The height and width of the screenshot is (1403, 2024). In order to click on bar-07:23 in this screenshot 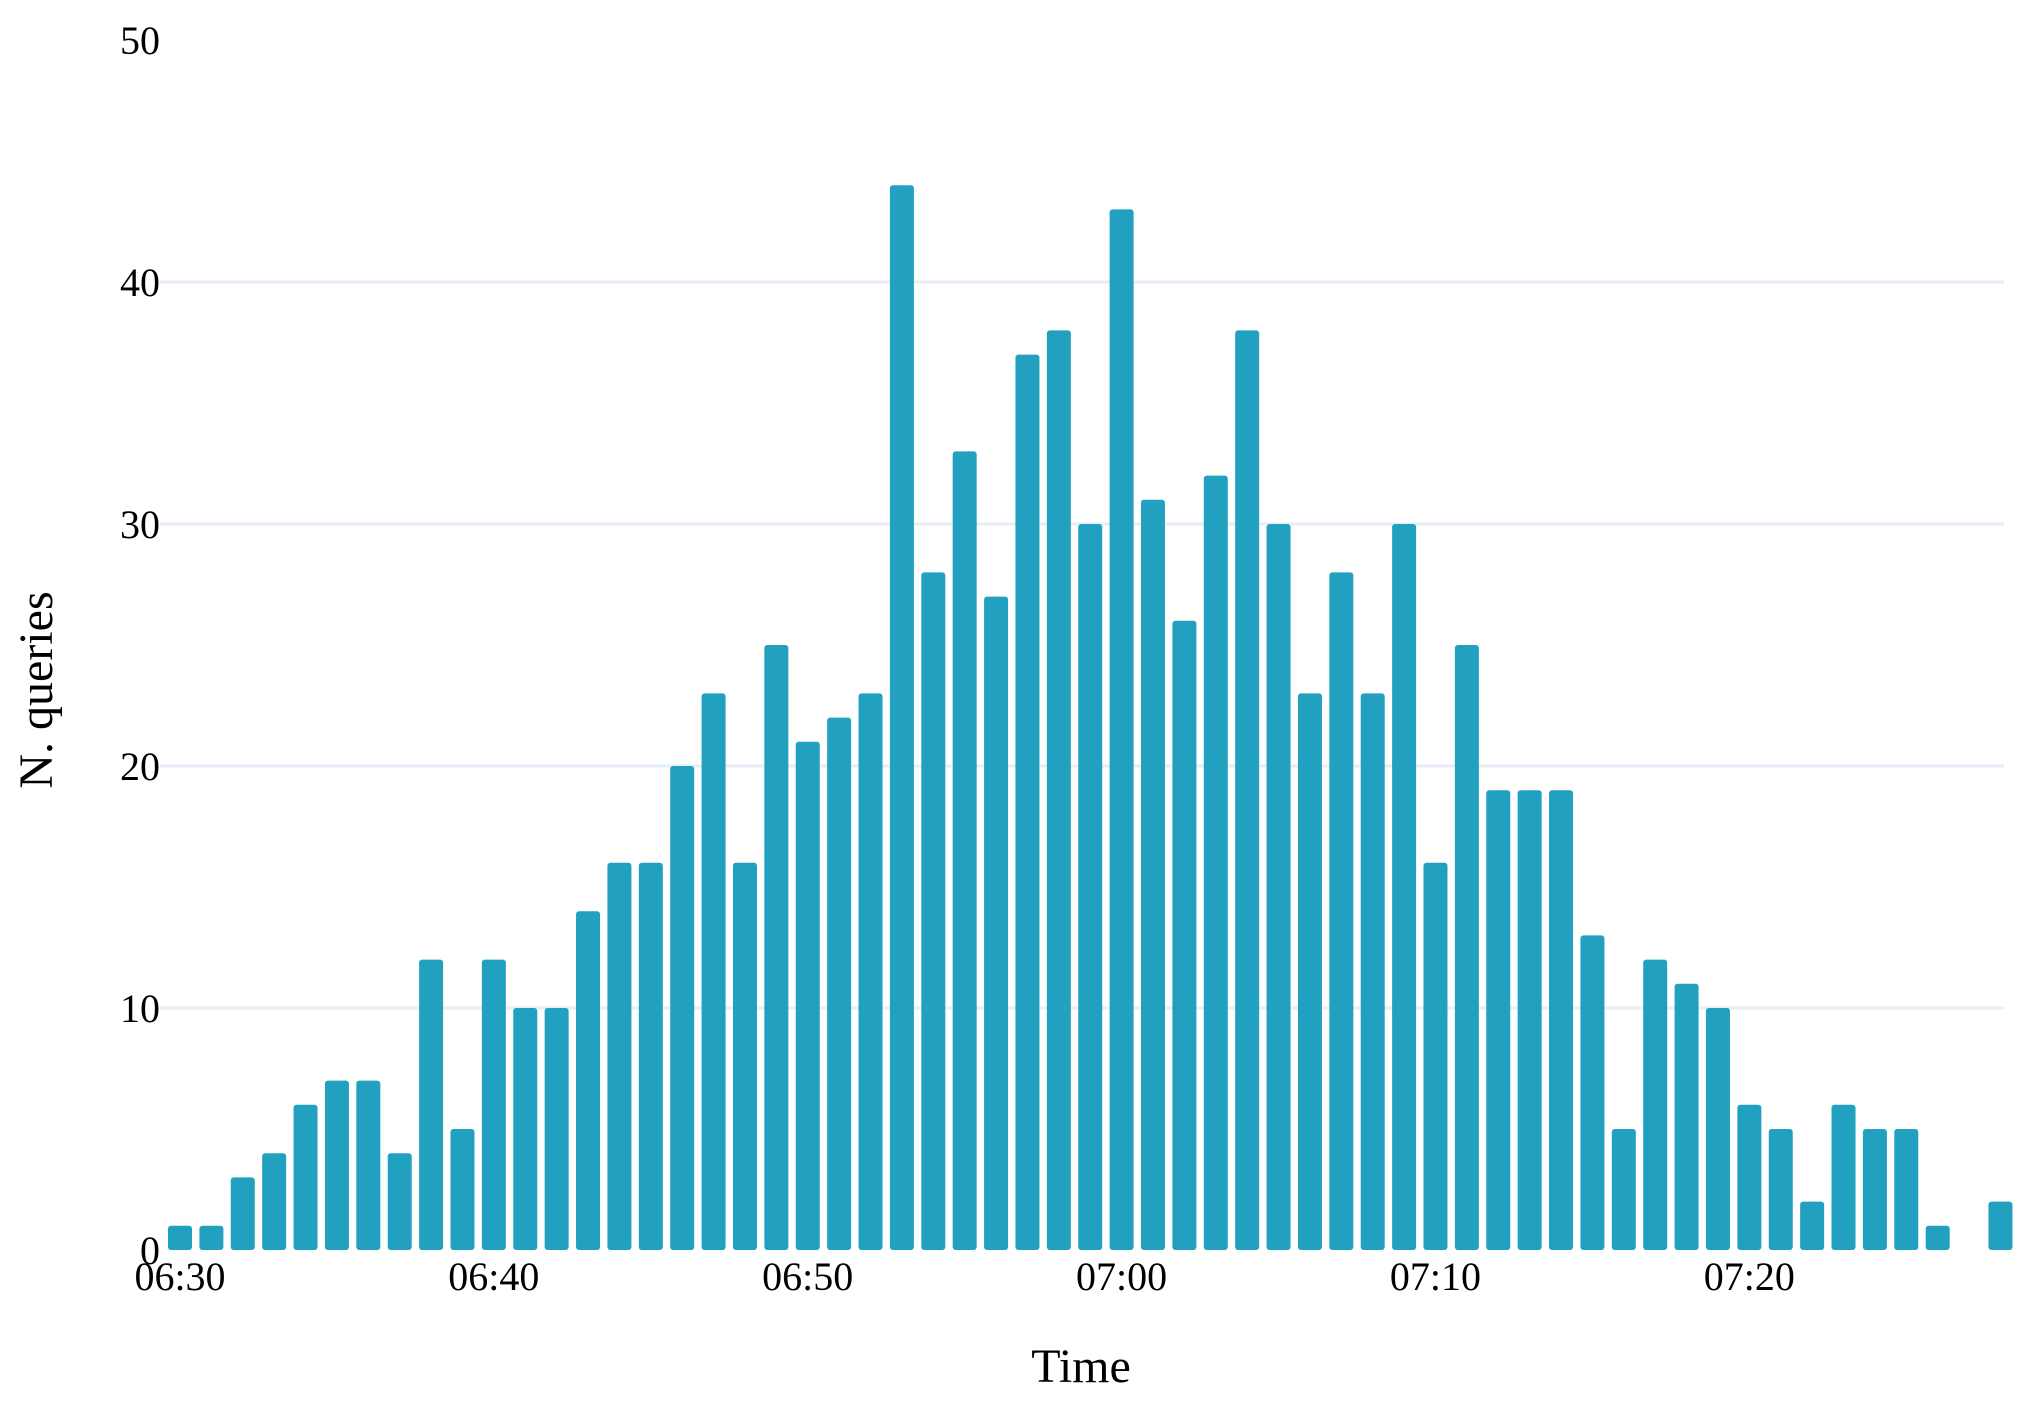, I will do `click(1843, 1177)`.